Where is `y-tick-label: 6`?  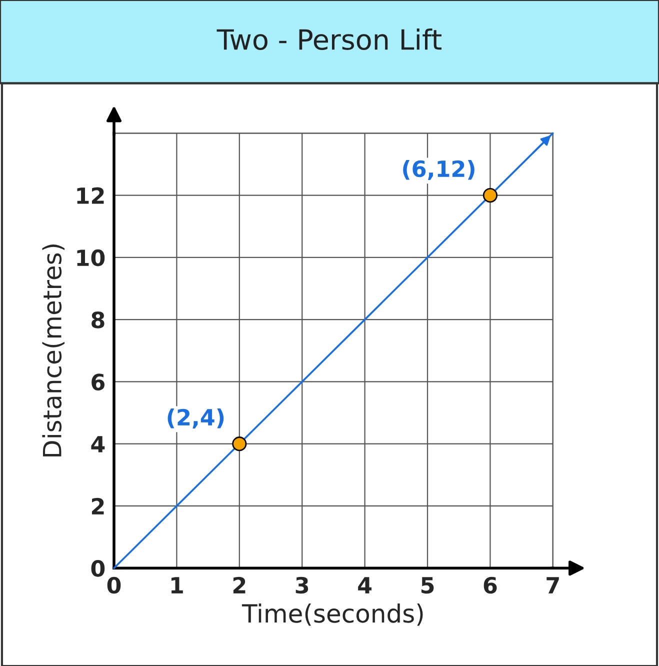
y-tick-label: 6 is located at coordinates (98, 382).